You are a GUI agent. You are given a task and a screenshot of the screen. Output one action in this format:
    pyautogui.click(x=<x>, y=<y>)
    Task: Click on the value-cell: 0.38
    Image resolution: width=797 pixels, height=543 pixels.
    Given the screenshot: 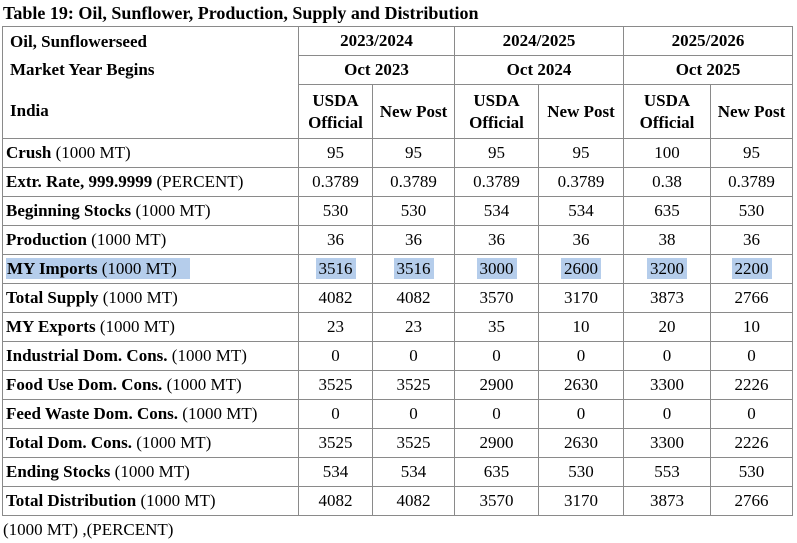 What is the action you would take?
    pyautogui.click(x=667, y=182)
    